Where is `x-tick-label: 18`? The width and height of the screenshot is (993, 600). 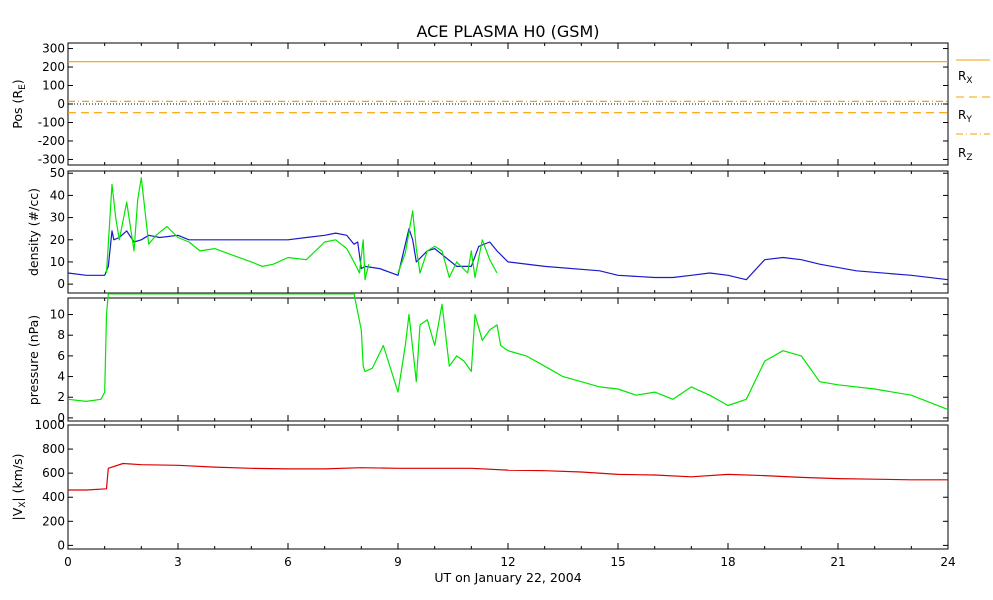
x-tick-label: 18 is located at coordinates (727, 562).